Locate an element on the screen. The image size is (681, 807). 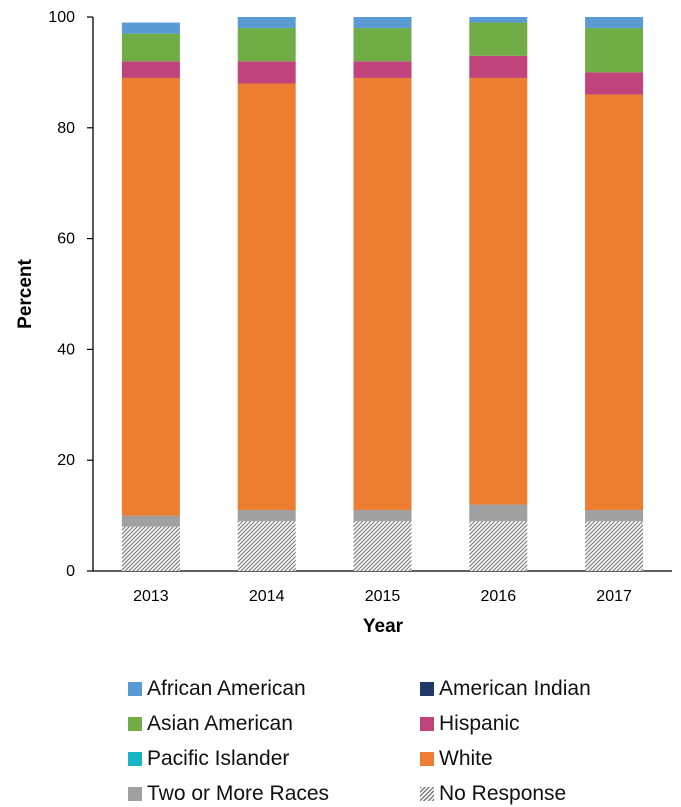
legend-label: Pacific Islander is located at coordinates (218, 758).